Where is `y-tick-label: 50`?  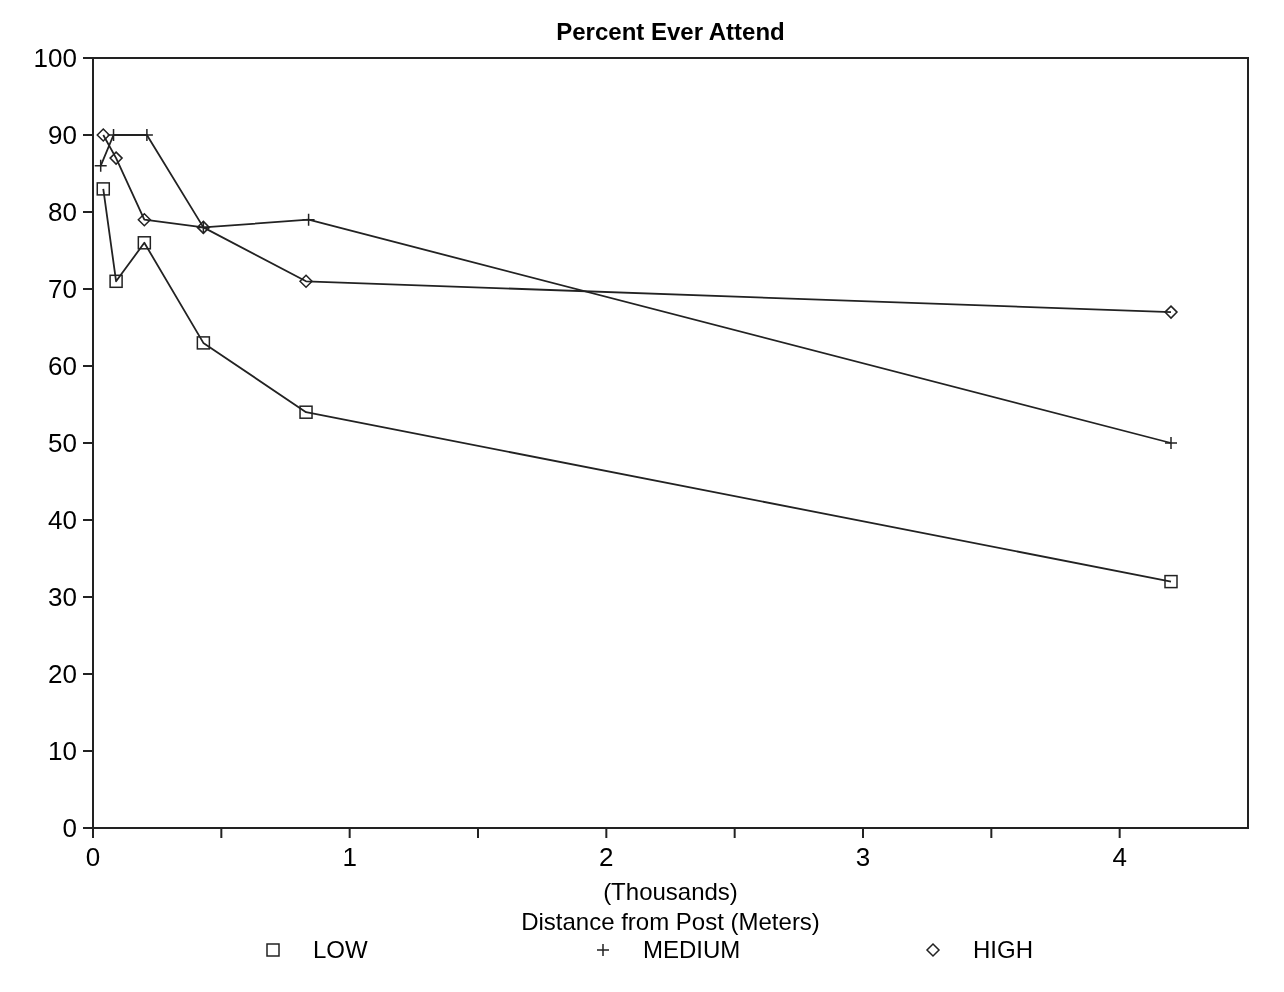 y-tick-label: 50 is located at coordinates (62, 443).